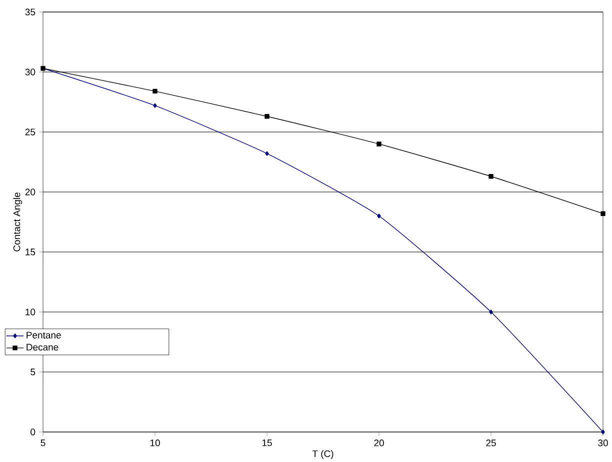 This screenshot has height=462, width=612. What do you see at coordinates (33, 432) in the screenshot?
I see `y-tick-label: 0` at bounding box center [33, 432].